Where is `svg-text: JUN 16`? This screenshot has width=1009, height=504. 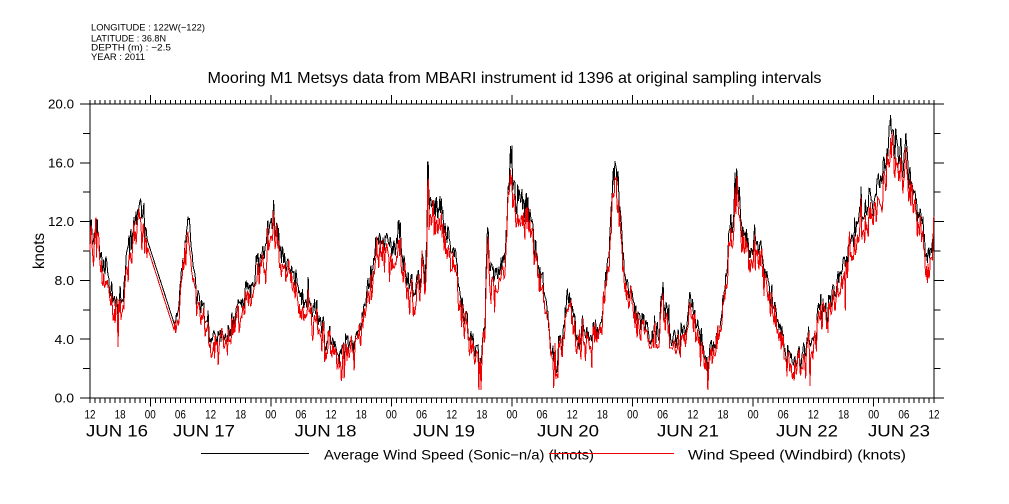
svg-text: JUN 16 is located at coordinates (117, 432).